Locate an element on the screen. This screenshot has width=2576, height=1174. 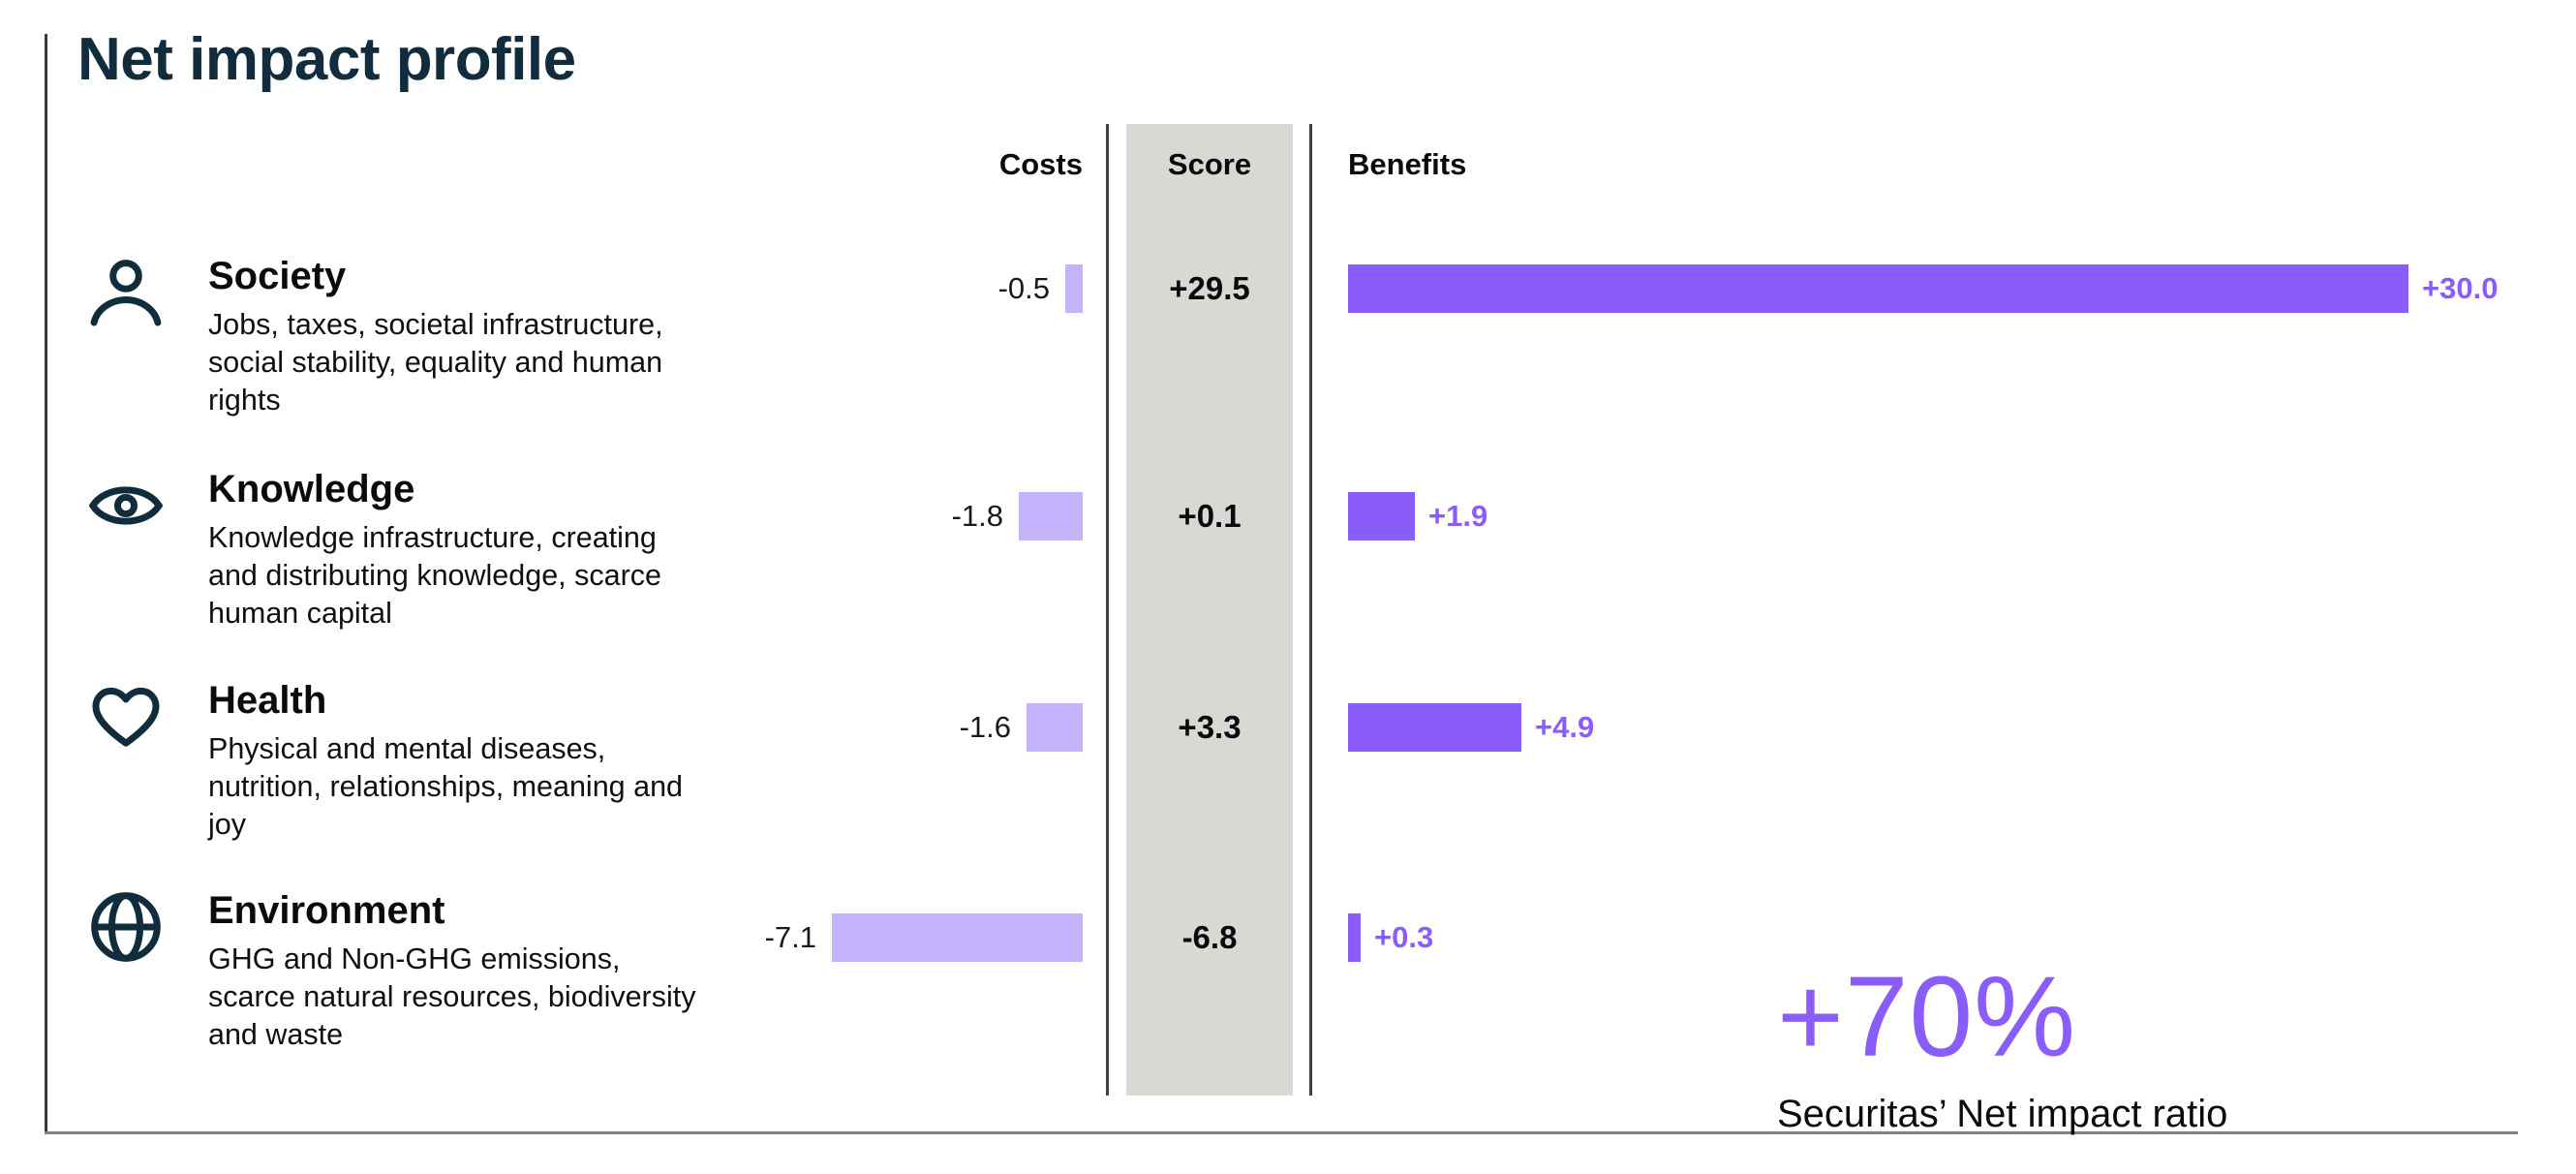
cost-value-label: -1.8 is located at coordinates (977, 516).